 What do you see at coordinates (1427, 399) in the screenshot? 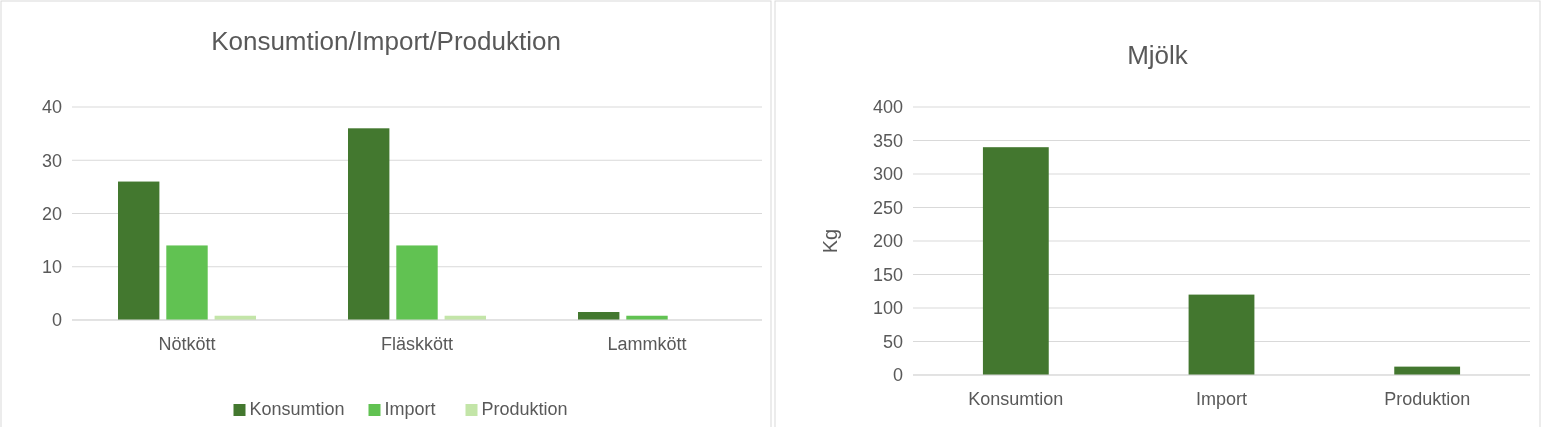
I see `x-tick-label: Produktion` at bounding box center [1427, 399].